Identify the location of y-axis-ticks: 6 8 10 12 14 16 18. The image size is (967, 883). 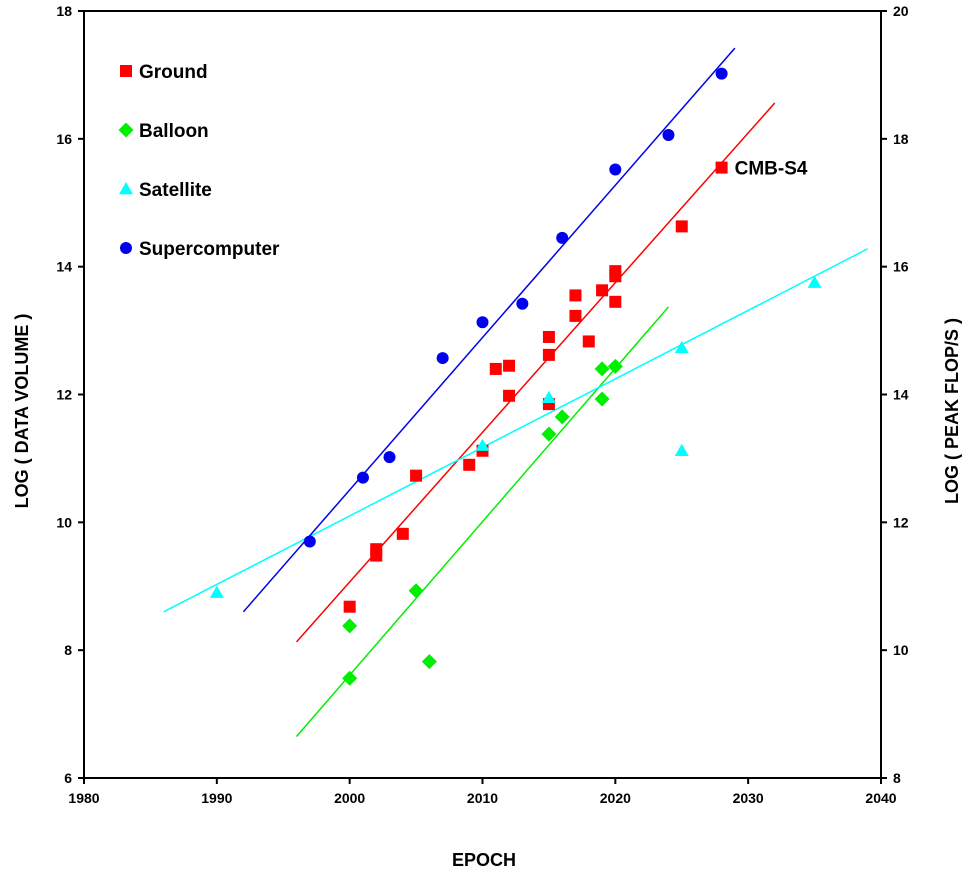
(70, 394).